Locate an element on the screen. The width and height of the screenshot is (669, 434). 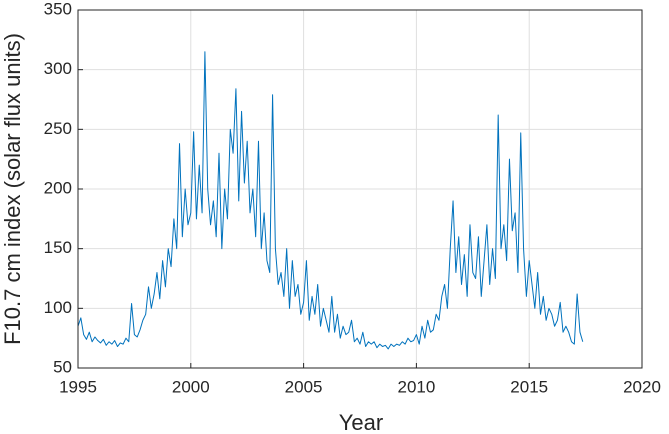
y-tick-label: 350 is located at coordinates (58, 9).